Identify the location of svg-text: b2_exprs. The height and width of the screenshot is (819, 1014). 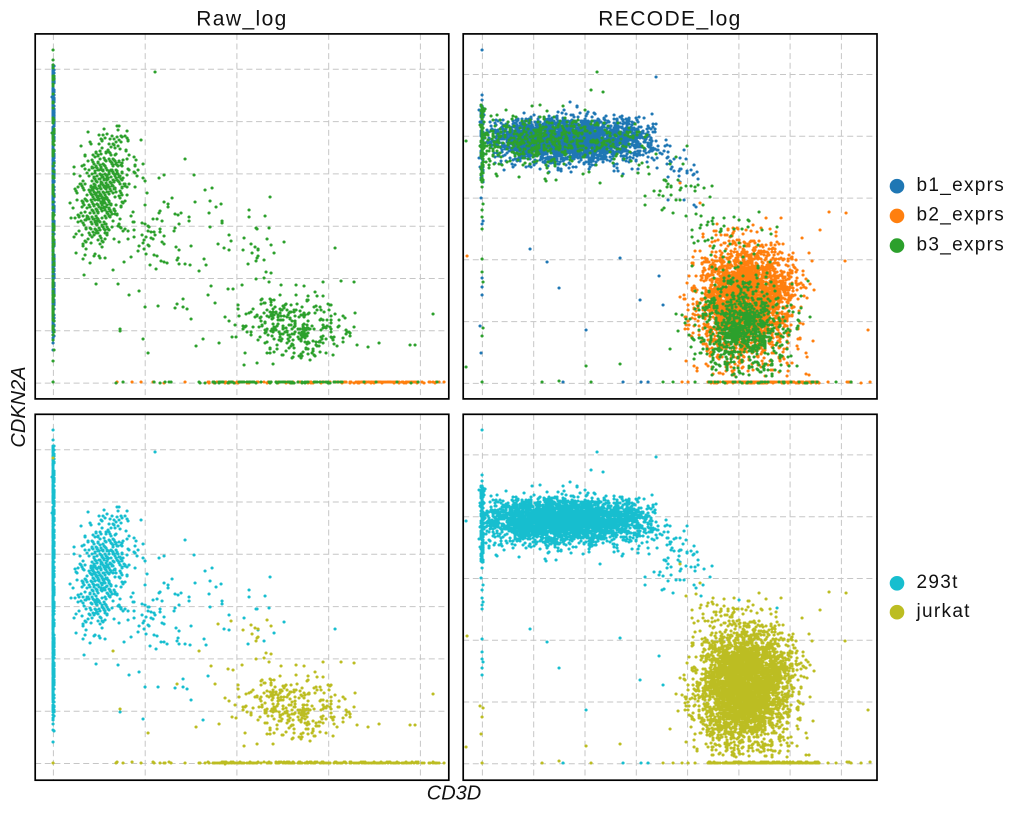
(961, 215).